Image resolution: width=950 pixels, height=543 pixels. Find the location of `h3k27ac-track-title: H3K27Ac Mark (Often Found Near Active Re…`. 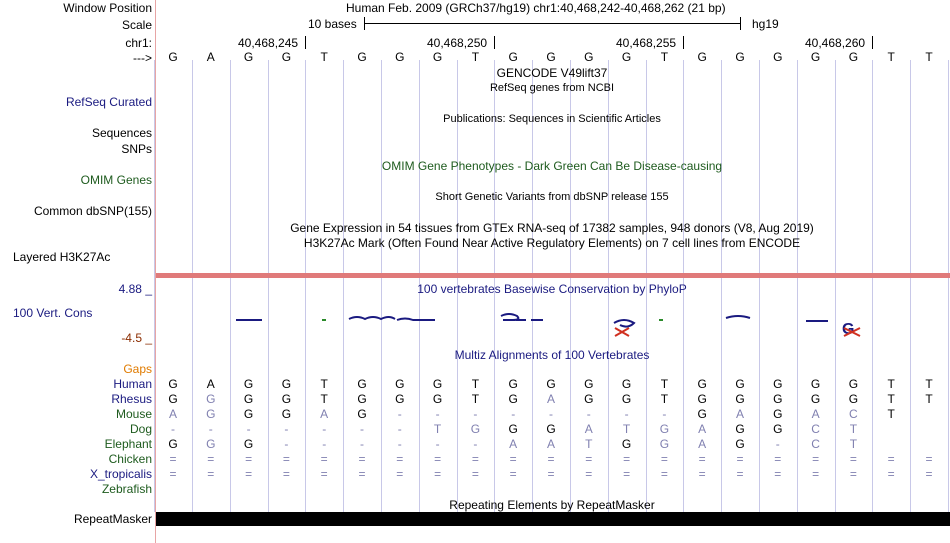

h3k27ac-track-title: H3K27Ac Mark (Often Found Near Active Re… is located at coordinates (552, 243).